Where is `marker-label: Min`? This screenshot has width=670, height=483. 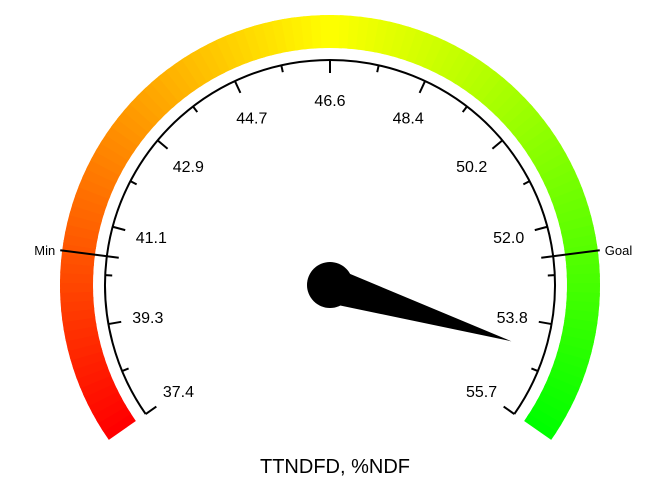 marker-label: Min is located at coordinates (44, 250).